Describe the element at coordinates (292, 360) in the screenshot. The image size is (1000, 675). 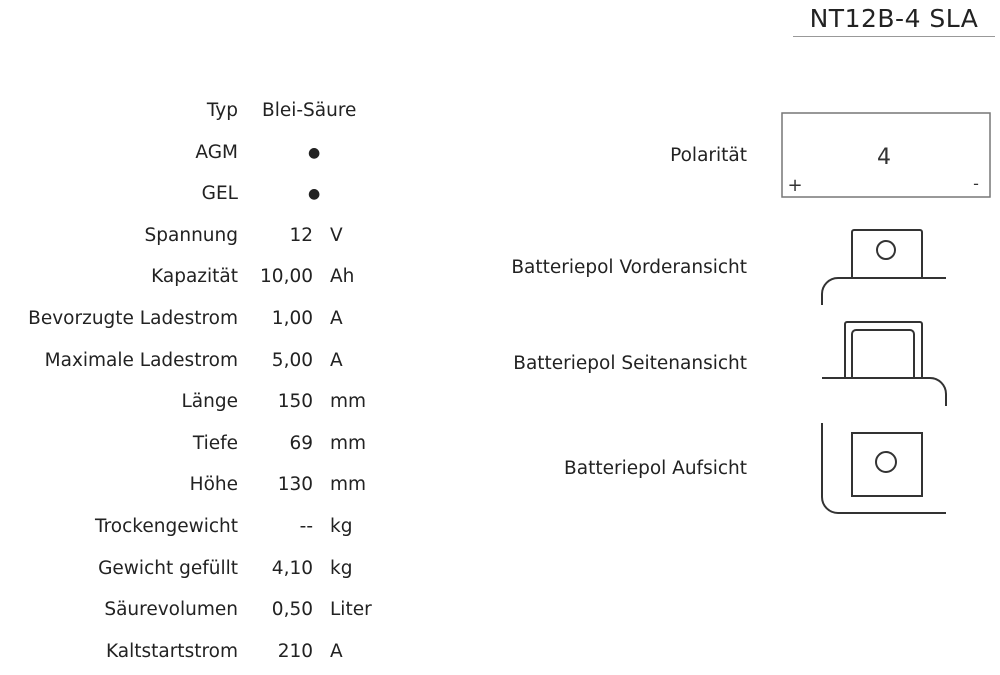
I see `spec-value: 5,00` at that location.